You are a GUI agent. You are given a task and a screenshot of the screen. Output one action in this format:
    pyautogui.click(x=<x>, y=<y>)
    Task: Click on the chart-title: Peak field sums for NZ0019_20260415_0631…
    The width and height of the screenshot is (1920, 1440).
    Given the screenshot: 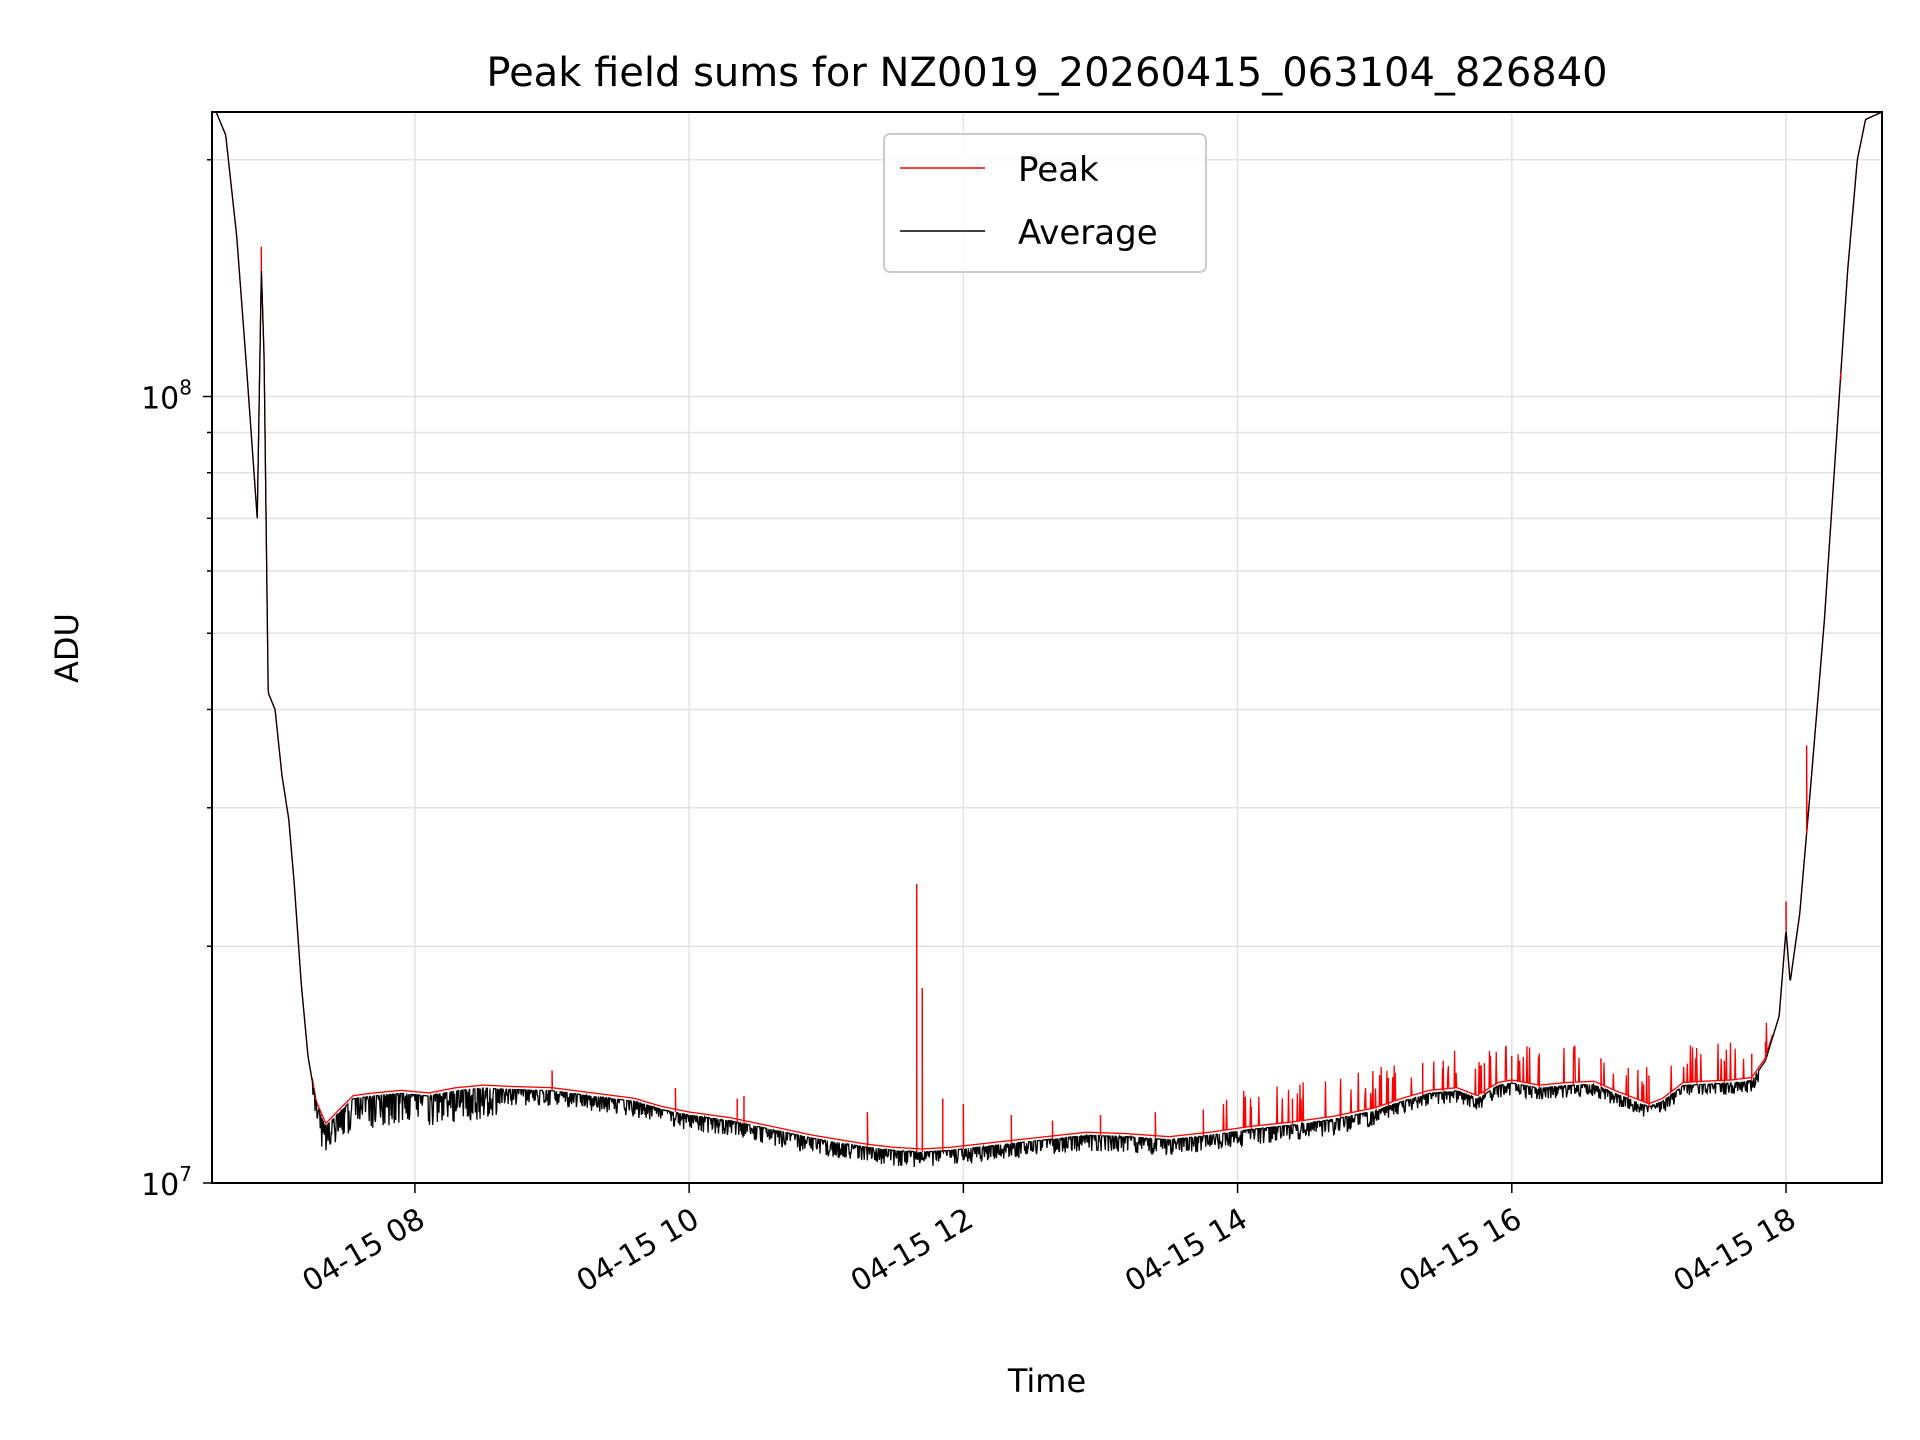 What is the action you would take?
    pyautogui.click(x=1046, y=73)
    